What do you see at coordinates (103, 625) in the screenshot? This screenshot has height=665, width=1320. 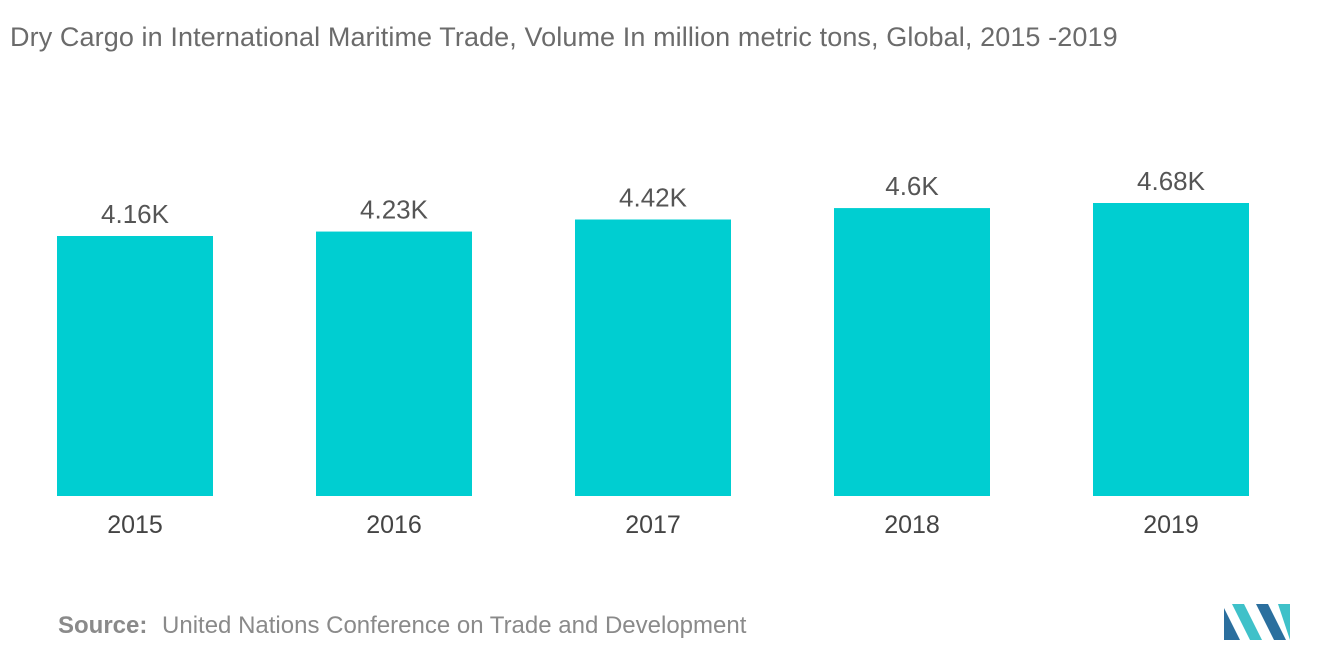 I see `source-label: Source:` at bounding box center [103, 625].